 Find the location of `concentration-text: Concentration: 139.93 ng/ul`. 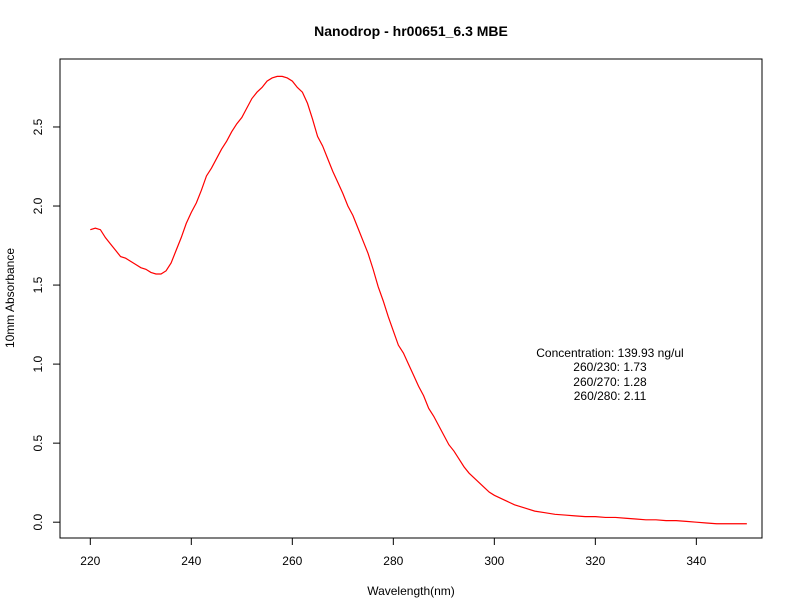

concentration-text: Concentration: 139.93 ng/ul is located at coordinates (609, 353).